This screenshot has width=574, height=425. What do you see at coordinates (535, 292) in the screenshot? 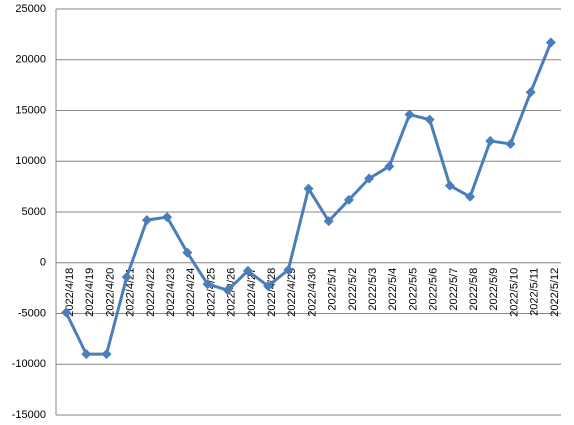
I see `x-tick-label: 2022/5/11` at bounding box center [535, 292].